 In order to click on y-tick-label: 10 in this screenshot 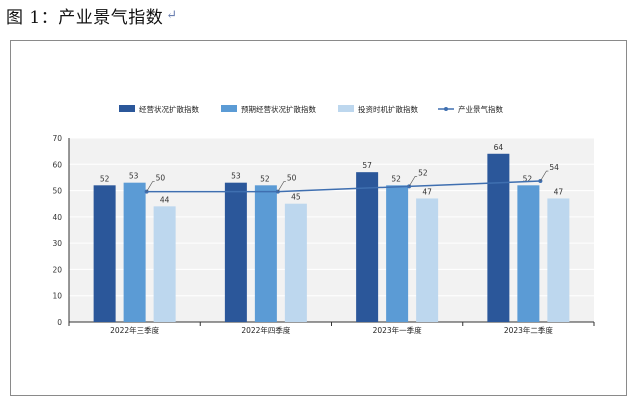, I will do `click(57, 296)`.